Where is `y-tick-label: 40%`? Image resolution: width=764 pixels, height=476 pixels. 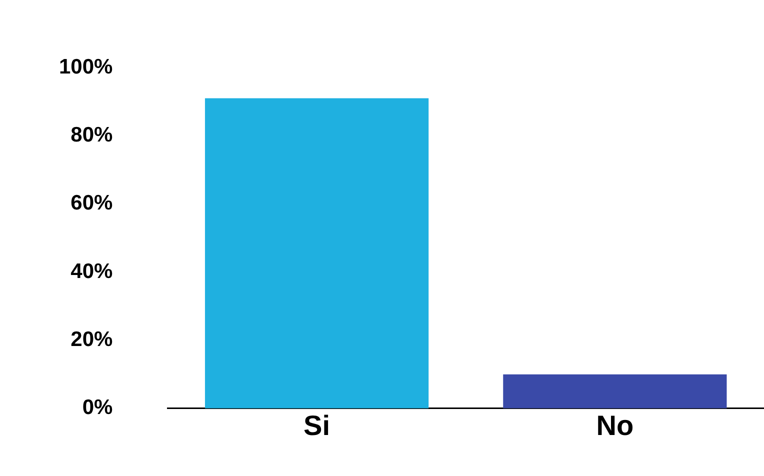
y-tick-label: 40% is located at coordinates (92, 271).